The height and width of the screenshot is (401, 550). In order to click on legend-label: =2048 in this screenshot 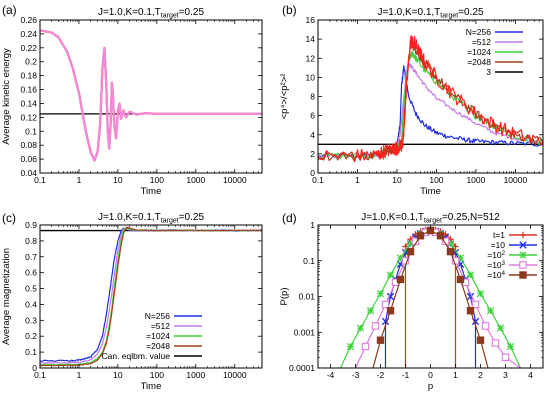, I will do `click(479, 62)`.